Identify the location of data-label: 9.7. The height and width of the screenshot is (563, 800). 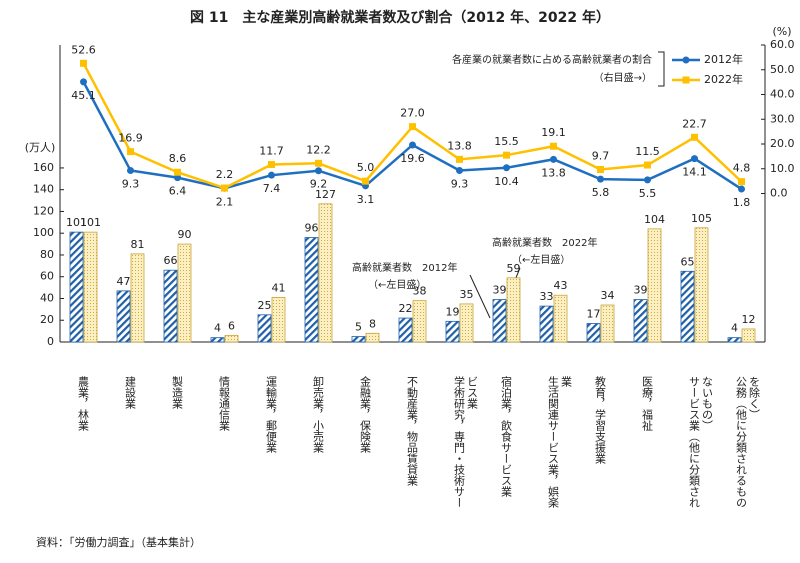
(601, 155).